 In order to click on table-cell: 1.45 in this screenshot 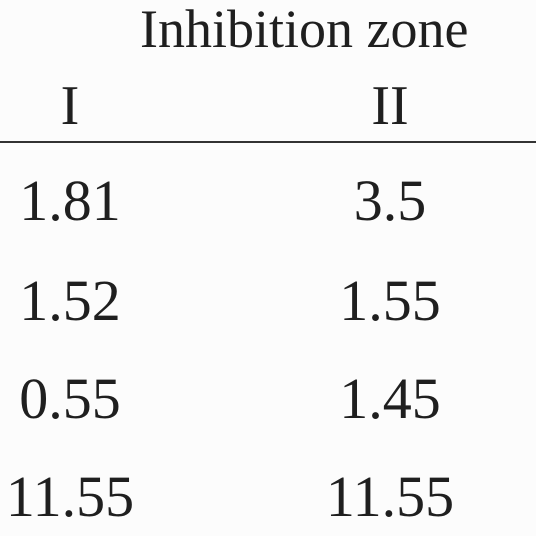, I will do `click(390, 398)`.